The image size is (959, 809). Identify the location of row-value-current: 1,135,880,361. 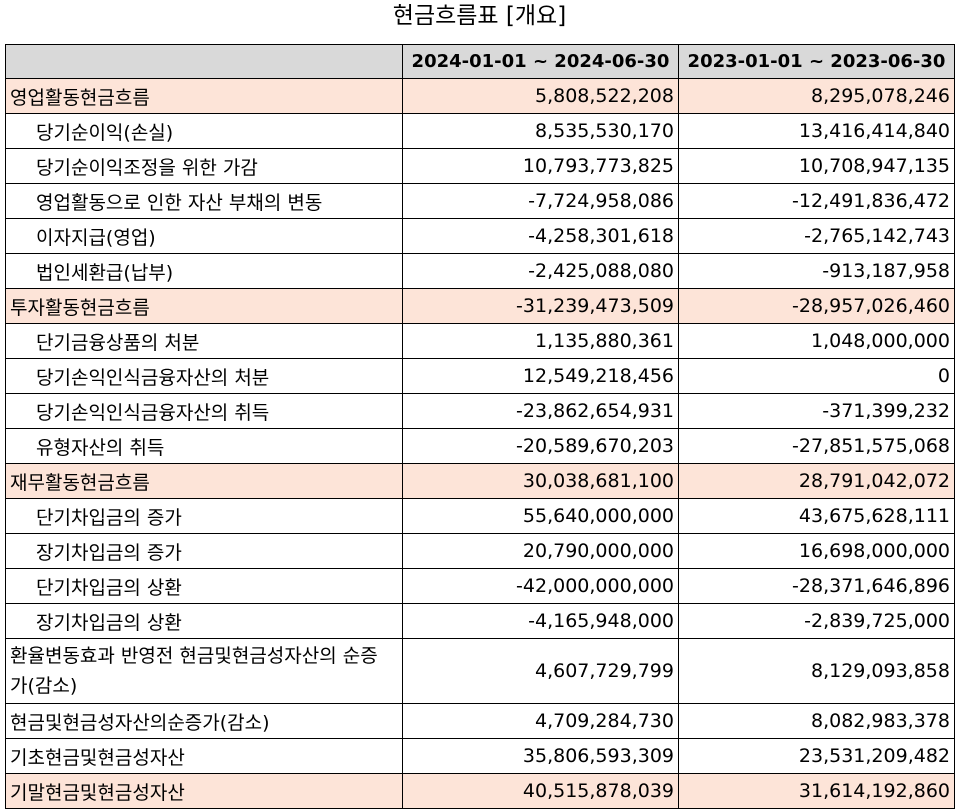
(540, 341).